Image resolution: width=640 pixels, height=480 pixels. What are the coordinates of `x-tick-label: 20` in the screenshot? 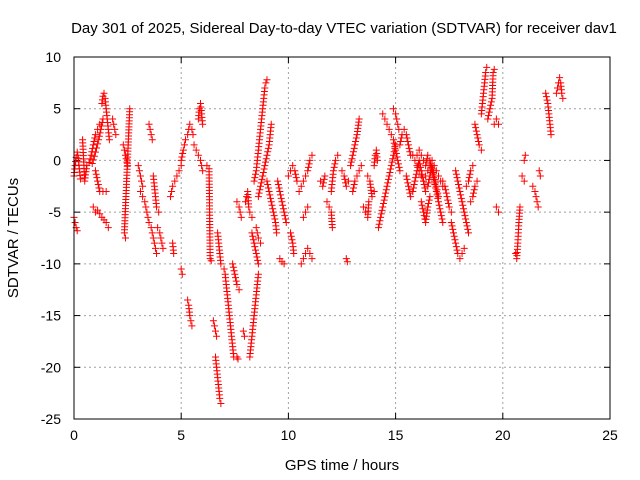 It's located at (503, 435).